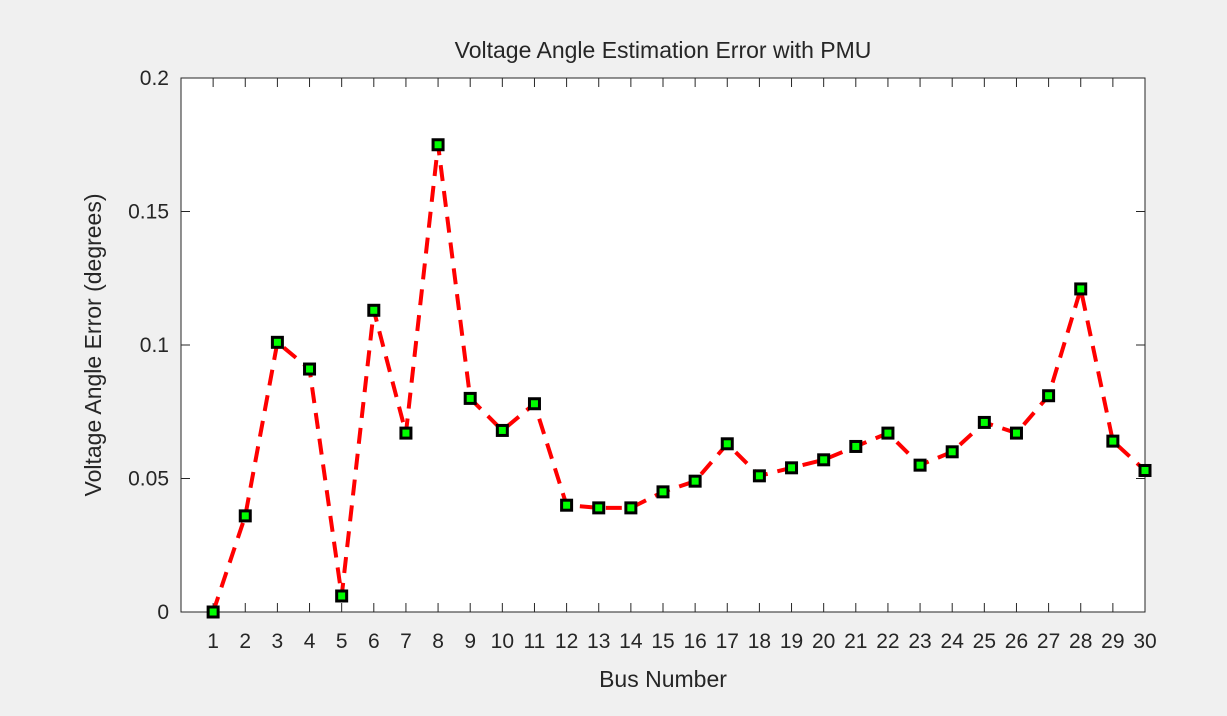  I want to click on x-tick-label: 21, so click(855, 641).